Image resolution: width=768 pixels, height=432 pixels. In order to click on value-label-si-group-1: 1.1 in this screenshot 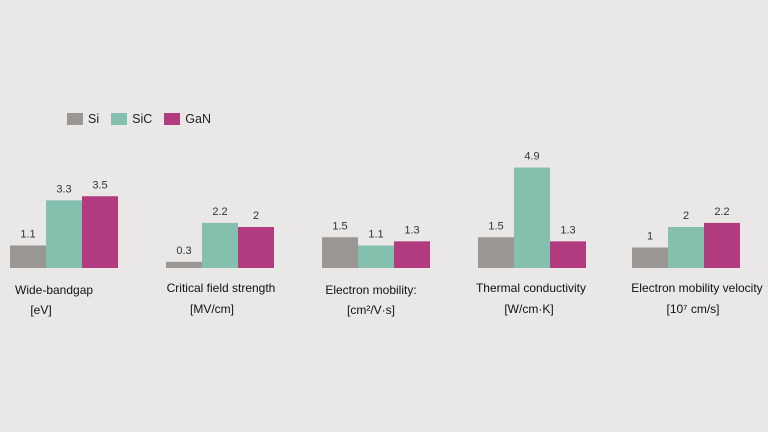, I will do `click(27, 234)`.